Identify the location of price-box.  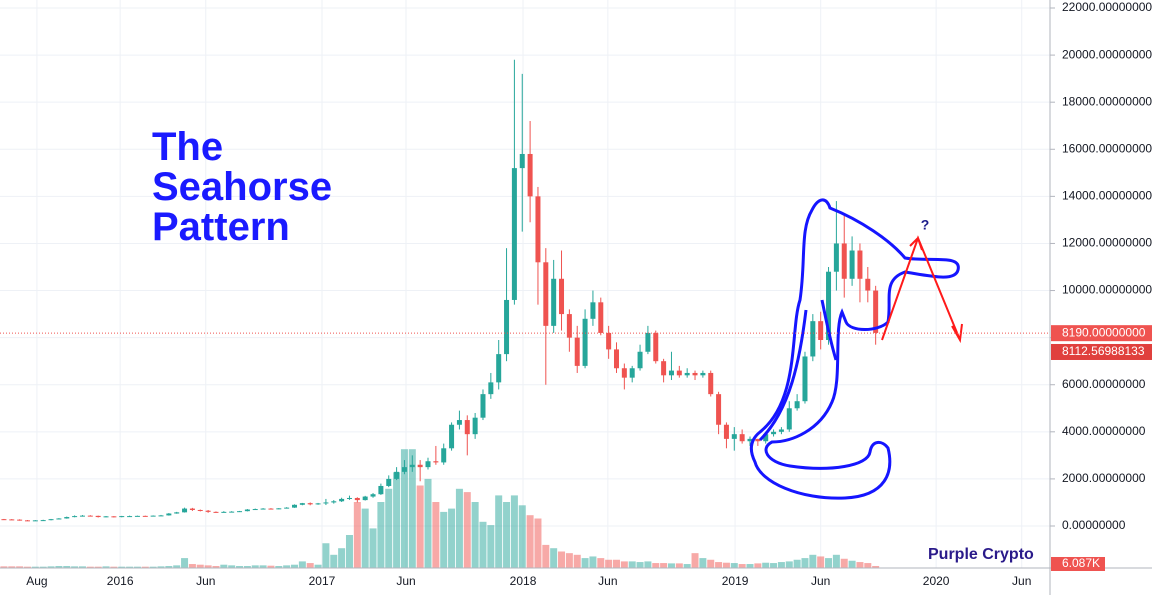
(1101, 351).